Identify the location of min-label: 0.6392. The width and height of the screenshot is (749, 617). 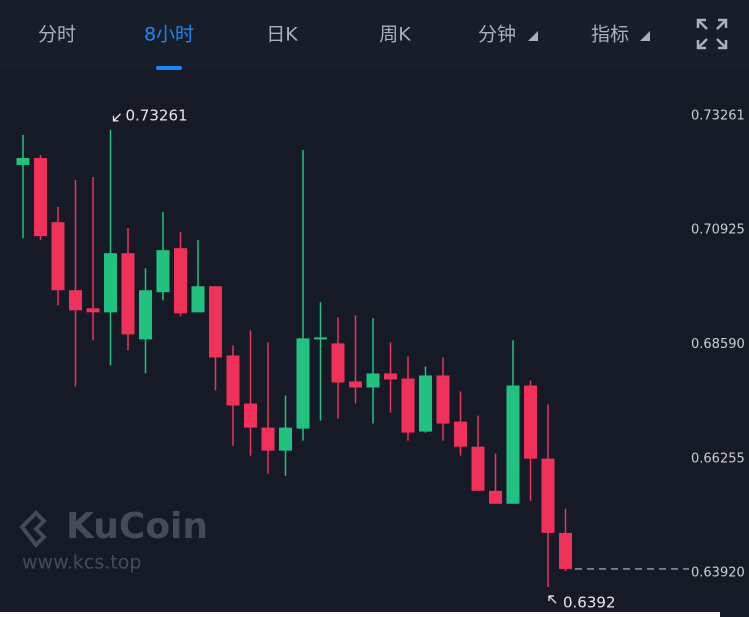
(589, 603).